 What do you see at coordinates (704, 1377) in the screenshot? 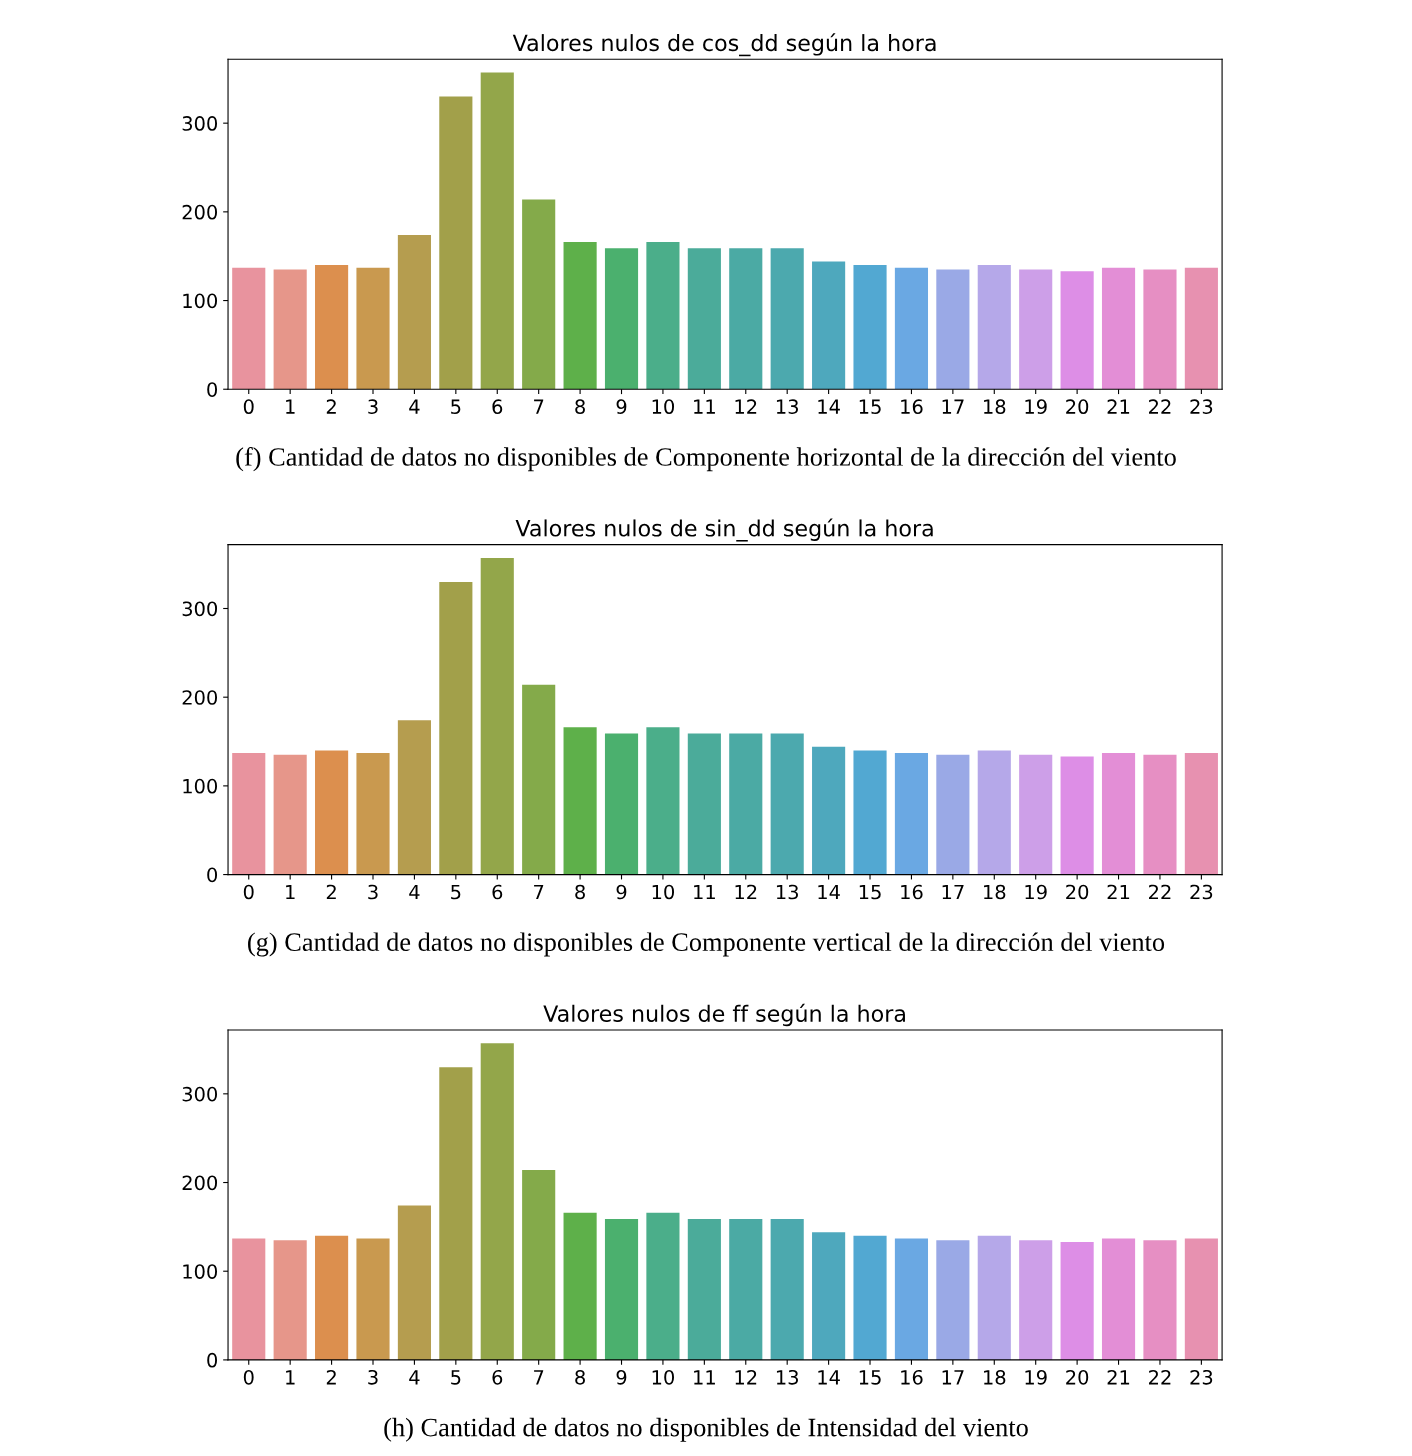
I see `x-tick-label: 11` at bounding box center [704, 1377].